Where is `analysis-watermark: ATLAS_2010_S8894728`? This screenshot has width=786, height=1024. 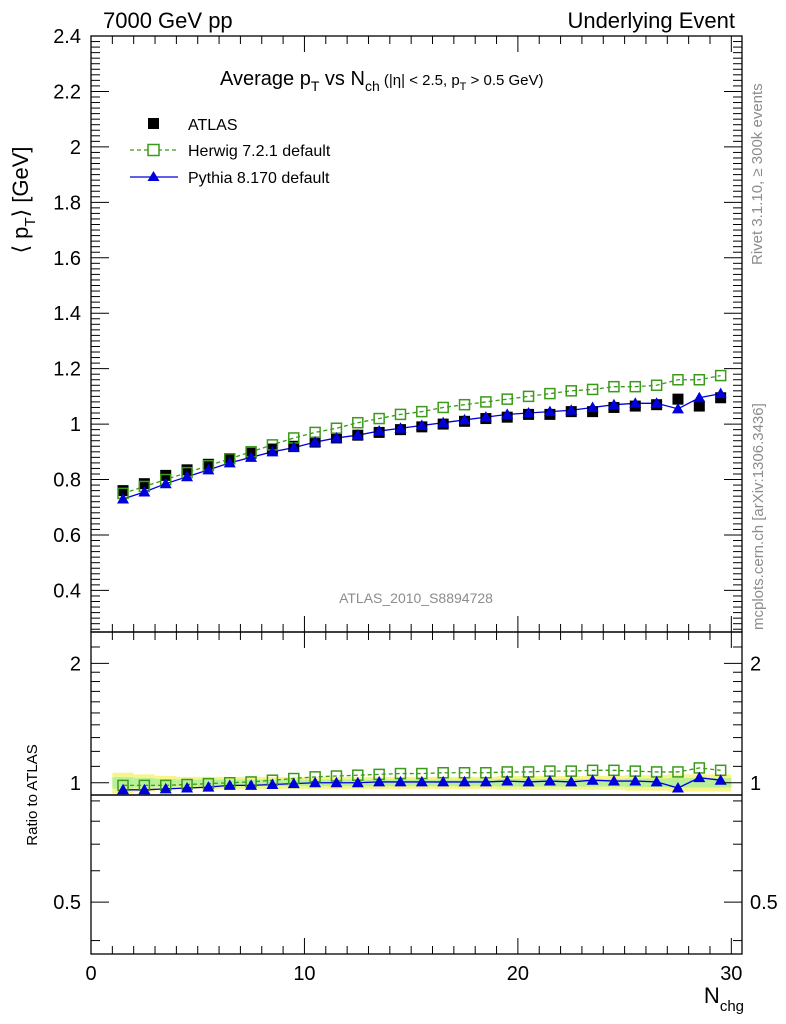
analysis-watermark: ATLAS_2010_S8894728 is located at coordinates (416, 598).